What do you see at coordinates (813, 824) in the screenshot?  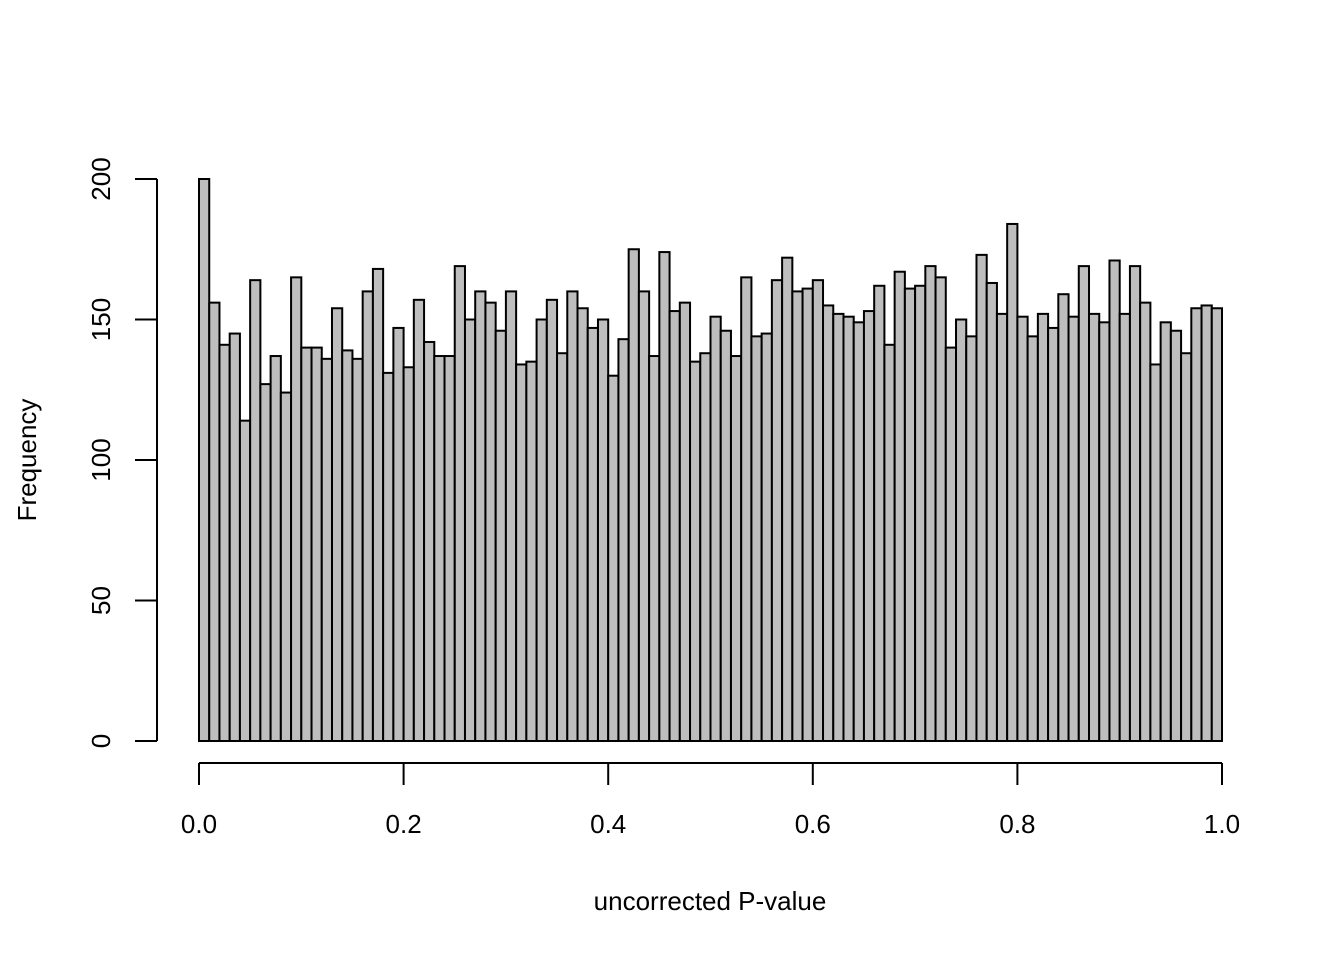 I see `x-tick-label: 0.6` at bounding box center [813, 824].